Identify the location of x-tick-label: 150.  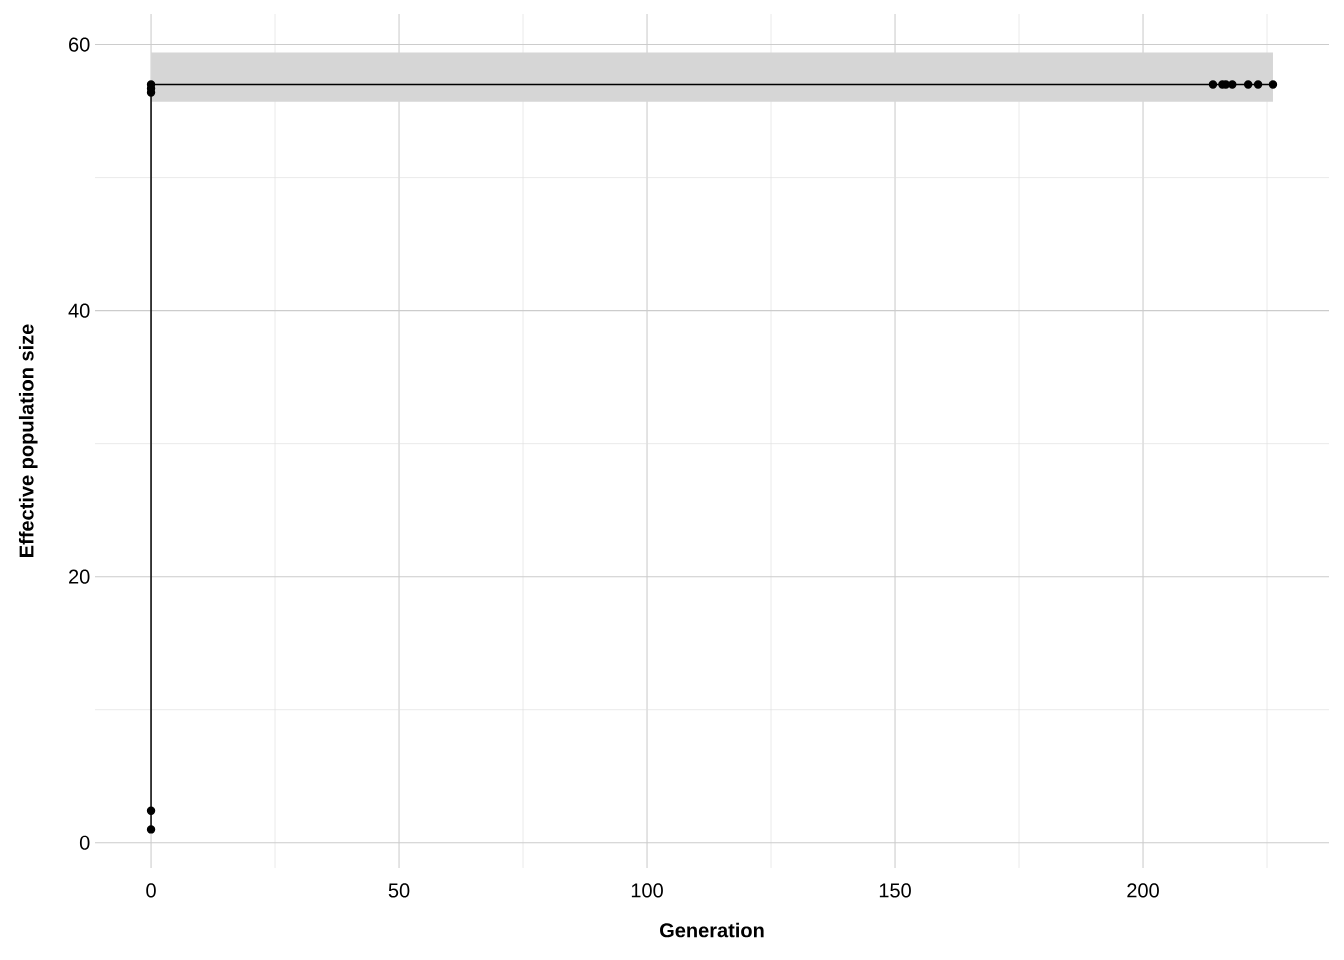
(895, 890).